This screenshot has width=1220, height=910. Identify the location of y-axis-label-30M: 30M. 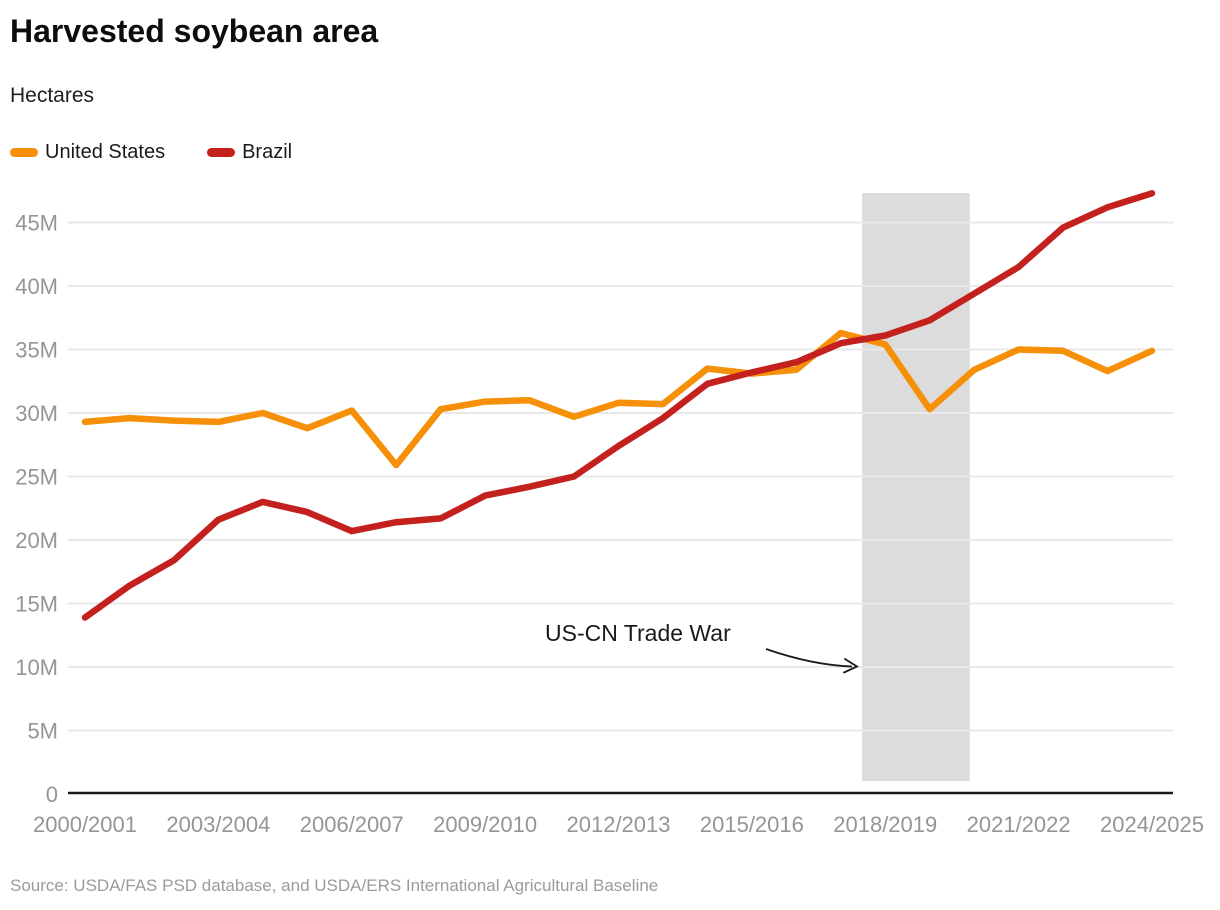
(36, 413).